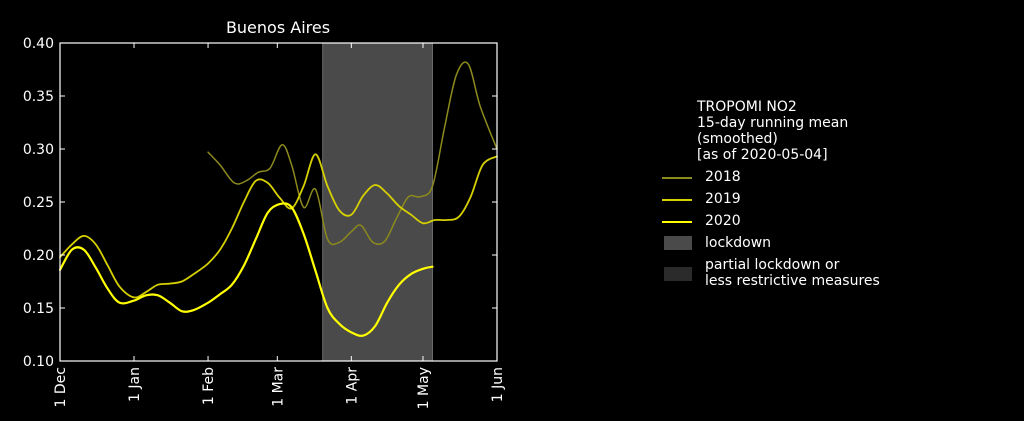 This screenshot has width=1024, height=421. I want to click on lockdown-shading, so click(377, 202).